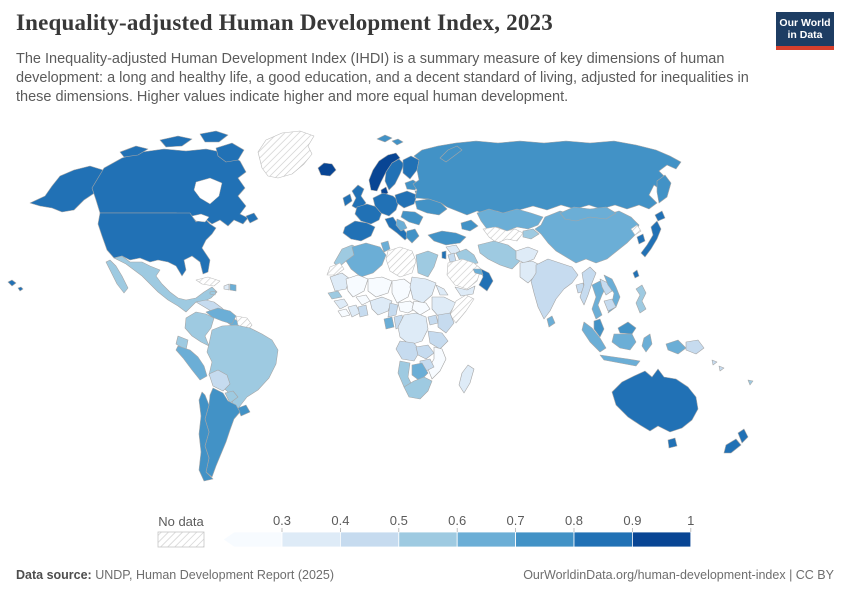  Describe the element at coordinates (181, 539) in the screenshot. I see `legend-no-data-swatch` at that location.